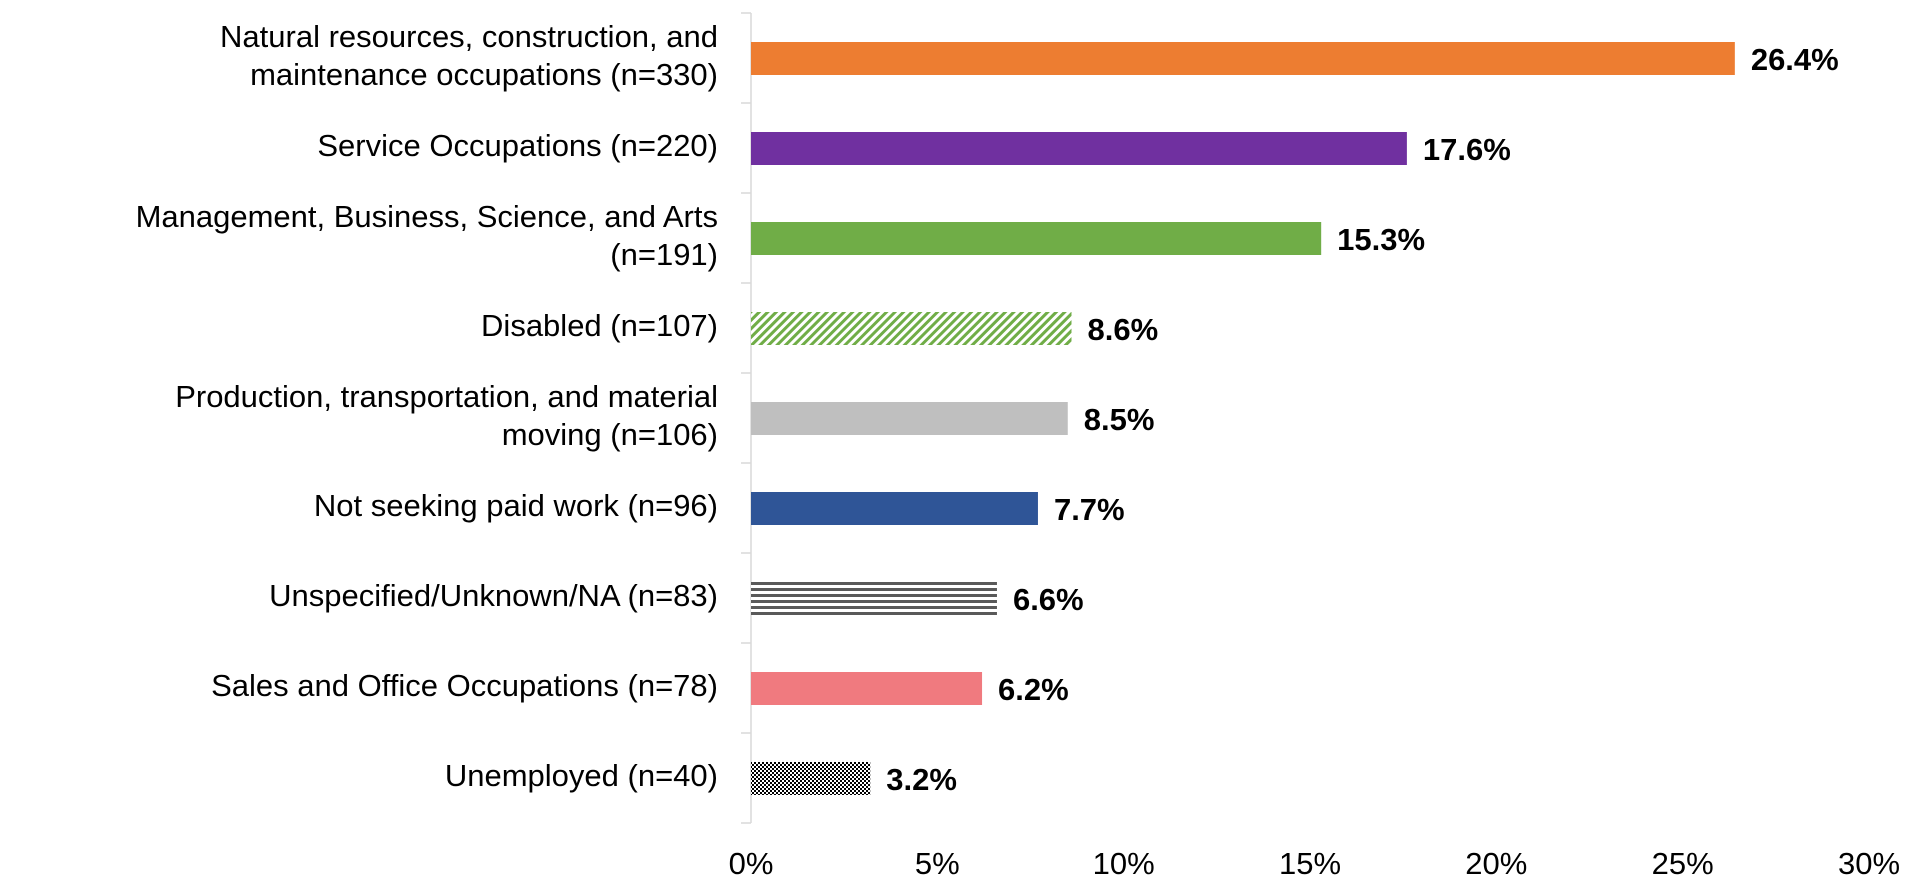  I want to click on x-tick-label: 20%, so click(1496, 863).